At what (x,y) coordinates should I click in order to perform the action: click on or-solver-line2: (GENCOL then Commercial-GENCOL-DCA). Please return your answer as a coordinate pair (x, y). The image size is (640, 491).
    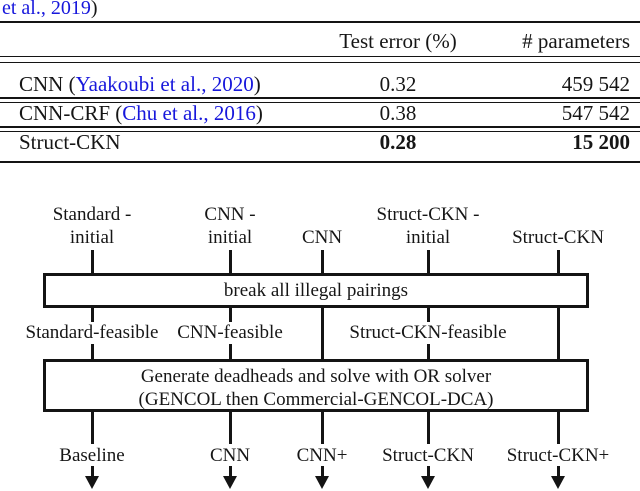
    Looking at the image, I should click on (316, 399).